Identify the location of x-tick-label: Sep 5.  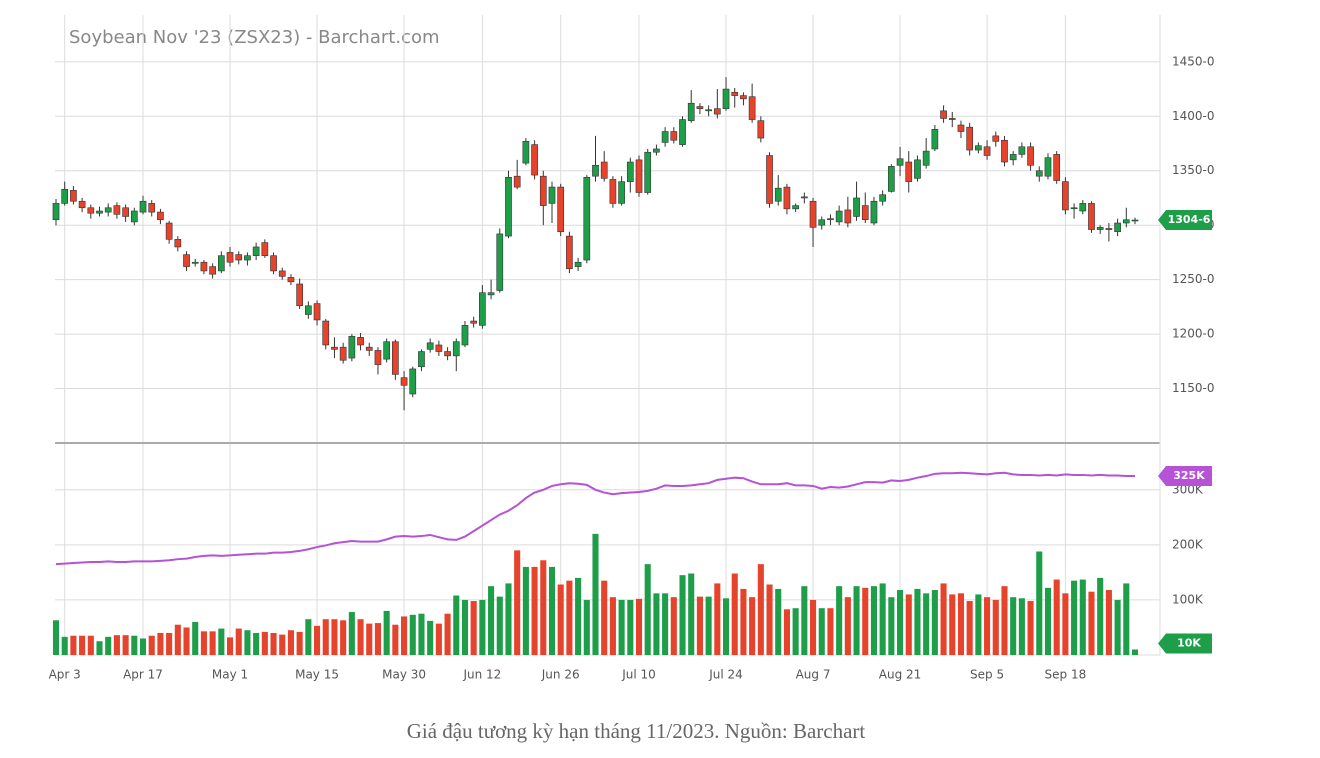
(987, 675).